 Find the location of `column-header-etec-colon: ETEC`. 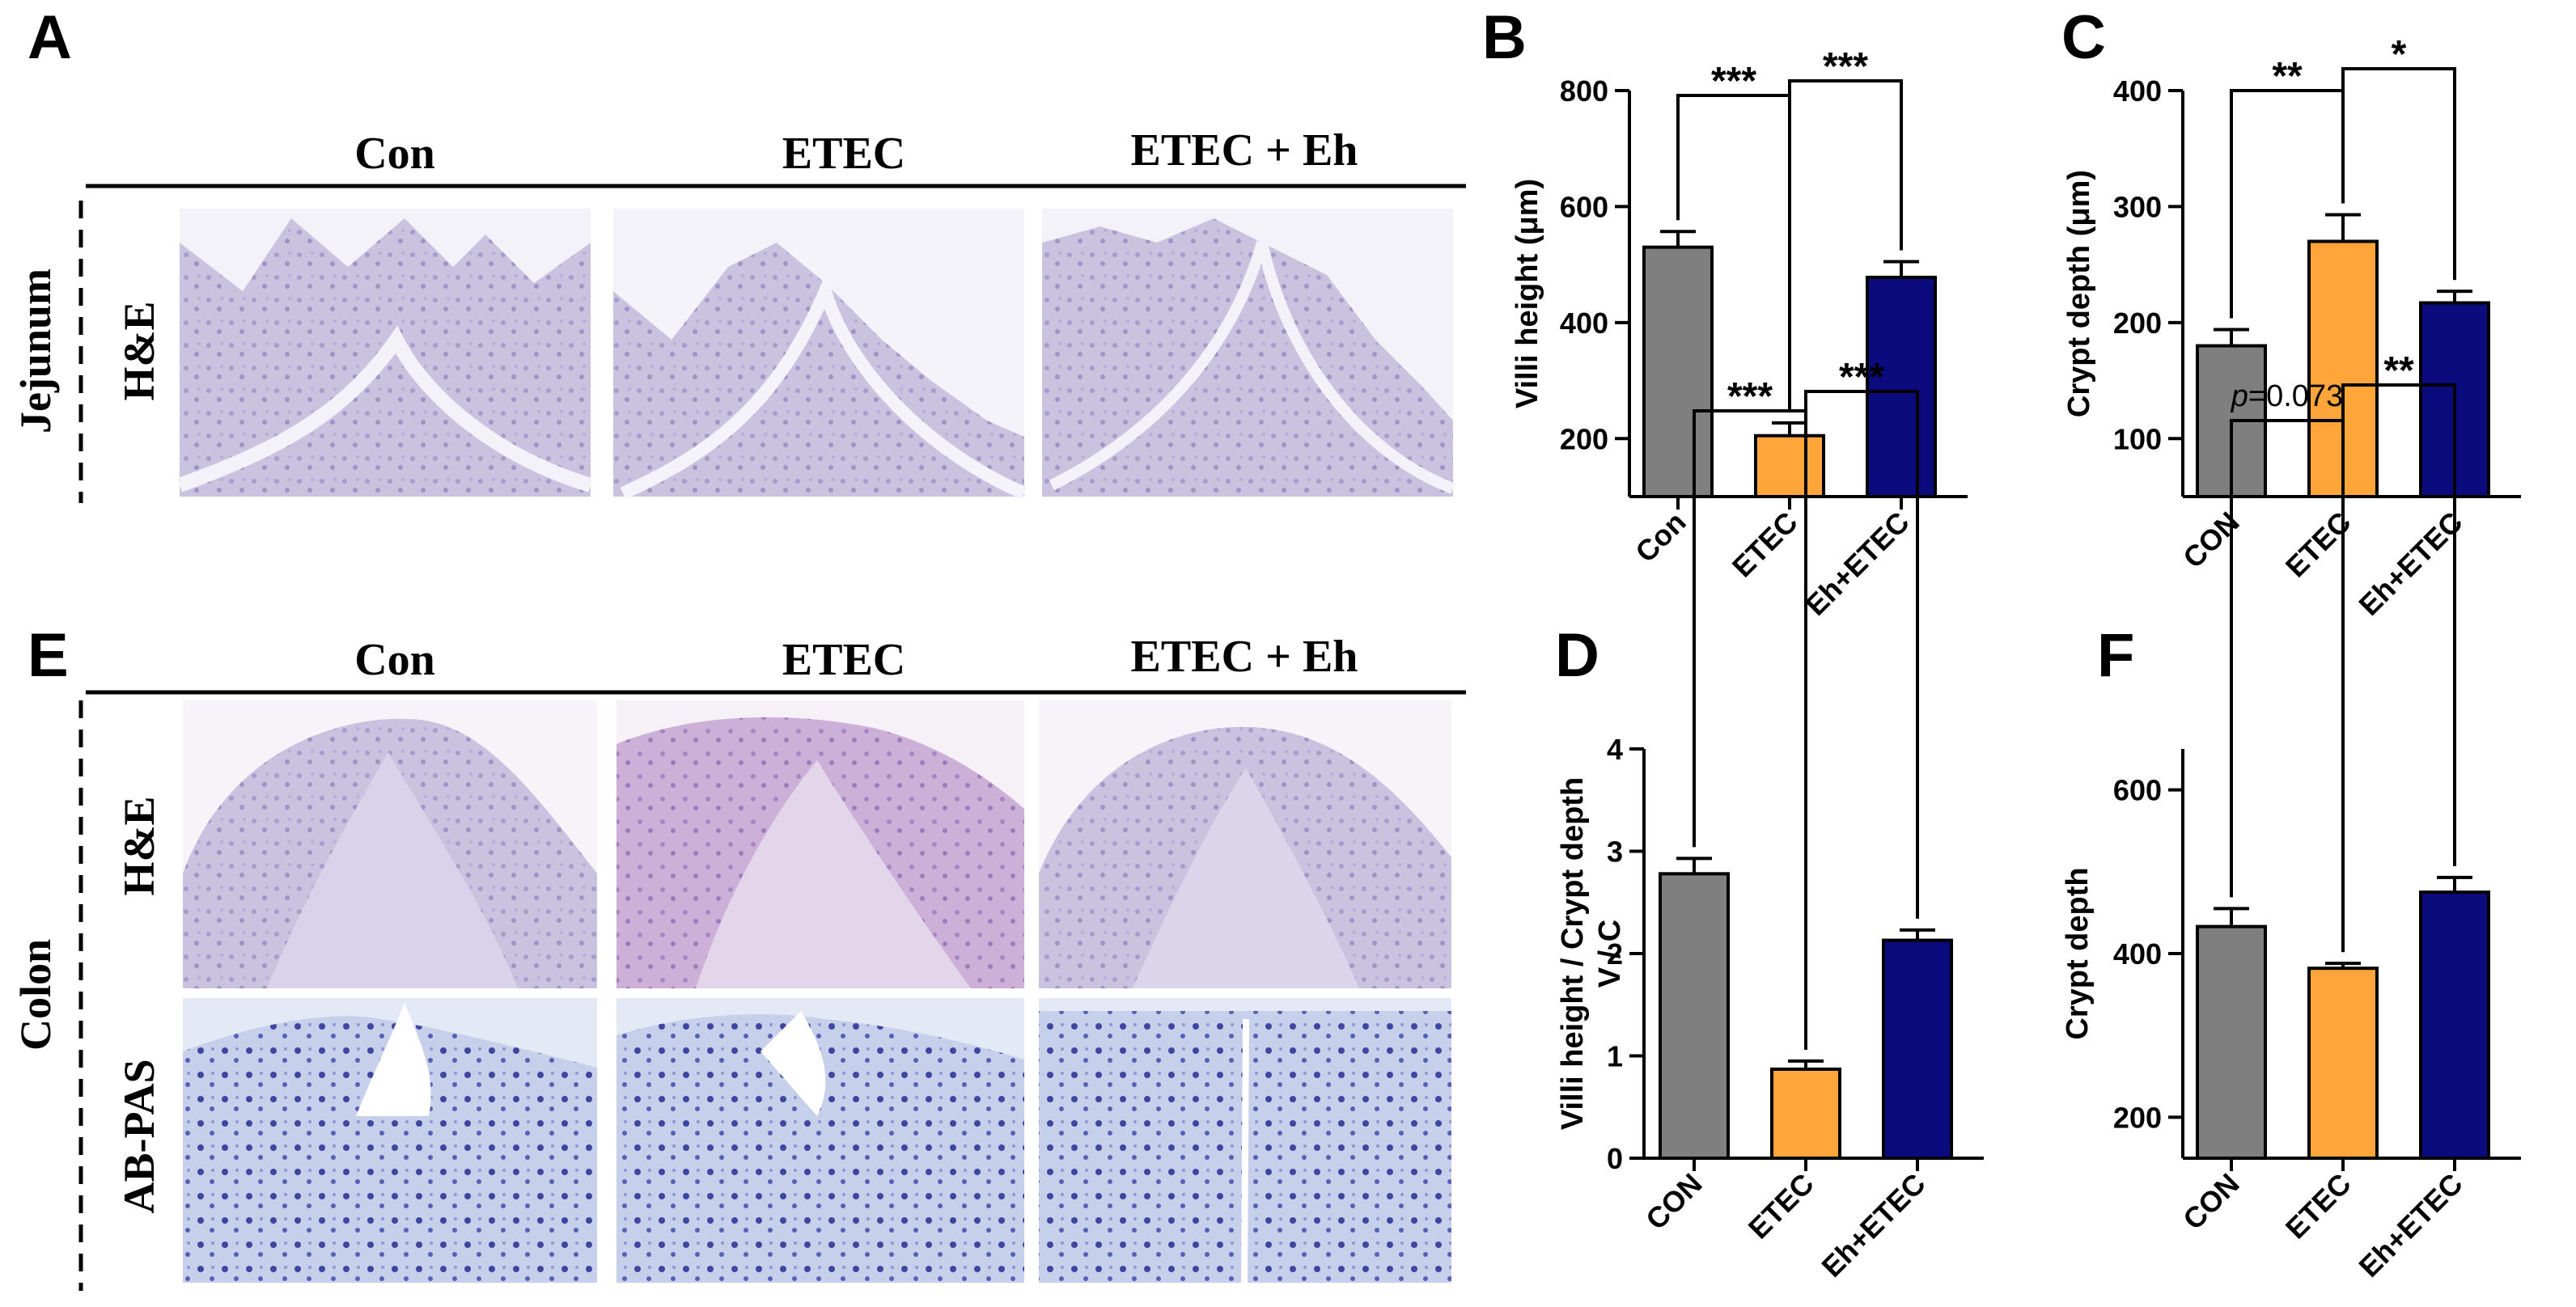

column-header-etec-colon: ETEC is located at coordinates (844, 660).